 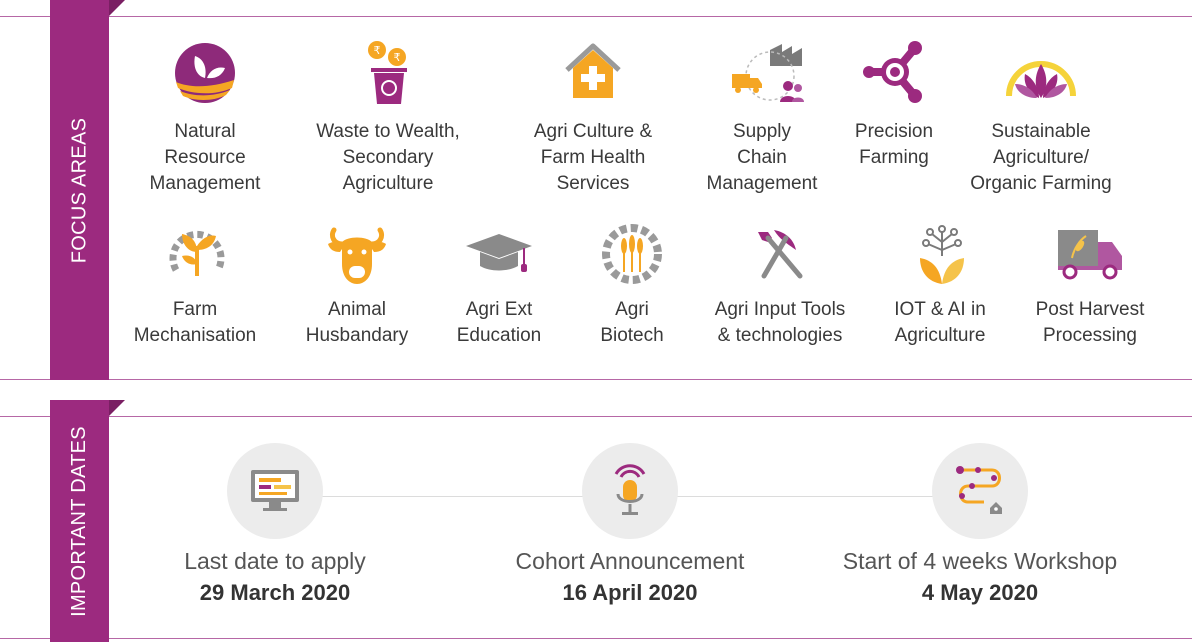 I want to click on focus-label-waste-to-wealth: Waste to Wealth, Secondary Agriculture, so click(x=388, y=157).